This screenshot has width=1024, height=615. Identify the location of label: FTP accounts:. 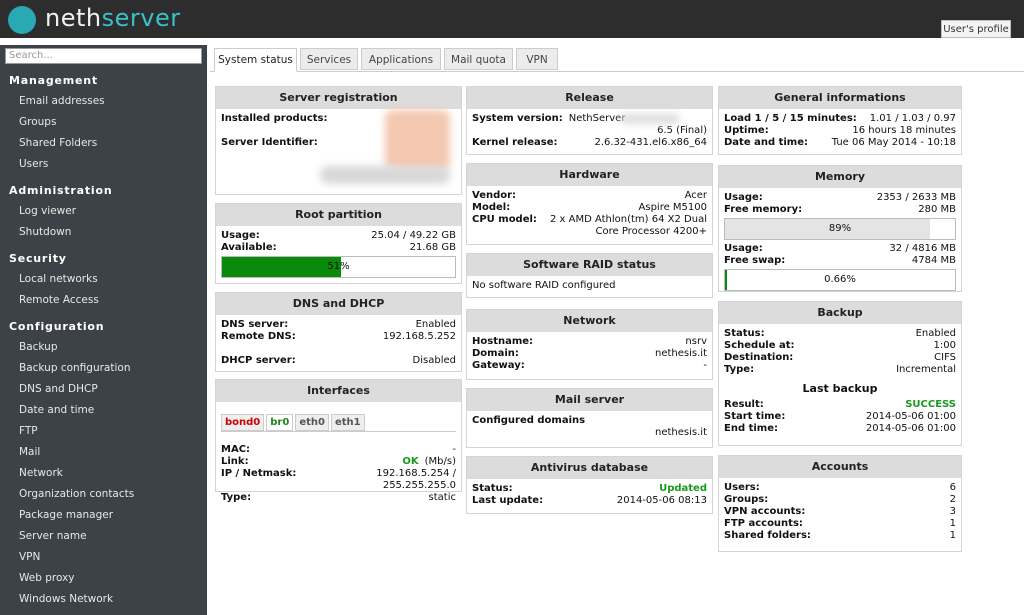
(763, 523).